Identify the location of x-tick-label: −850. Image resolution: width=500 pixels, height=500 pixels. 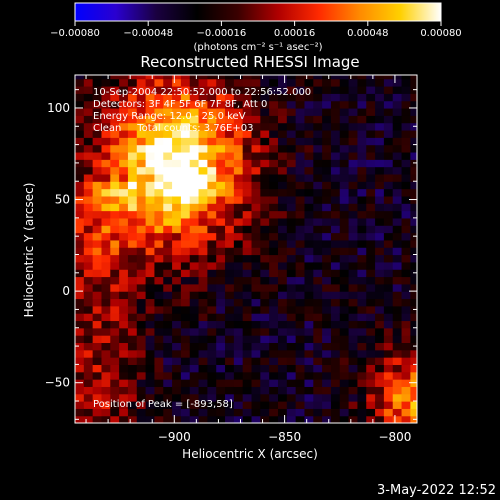
(284, 437).